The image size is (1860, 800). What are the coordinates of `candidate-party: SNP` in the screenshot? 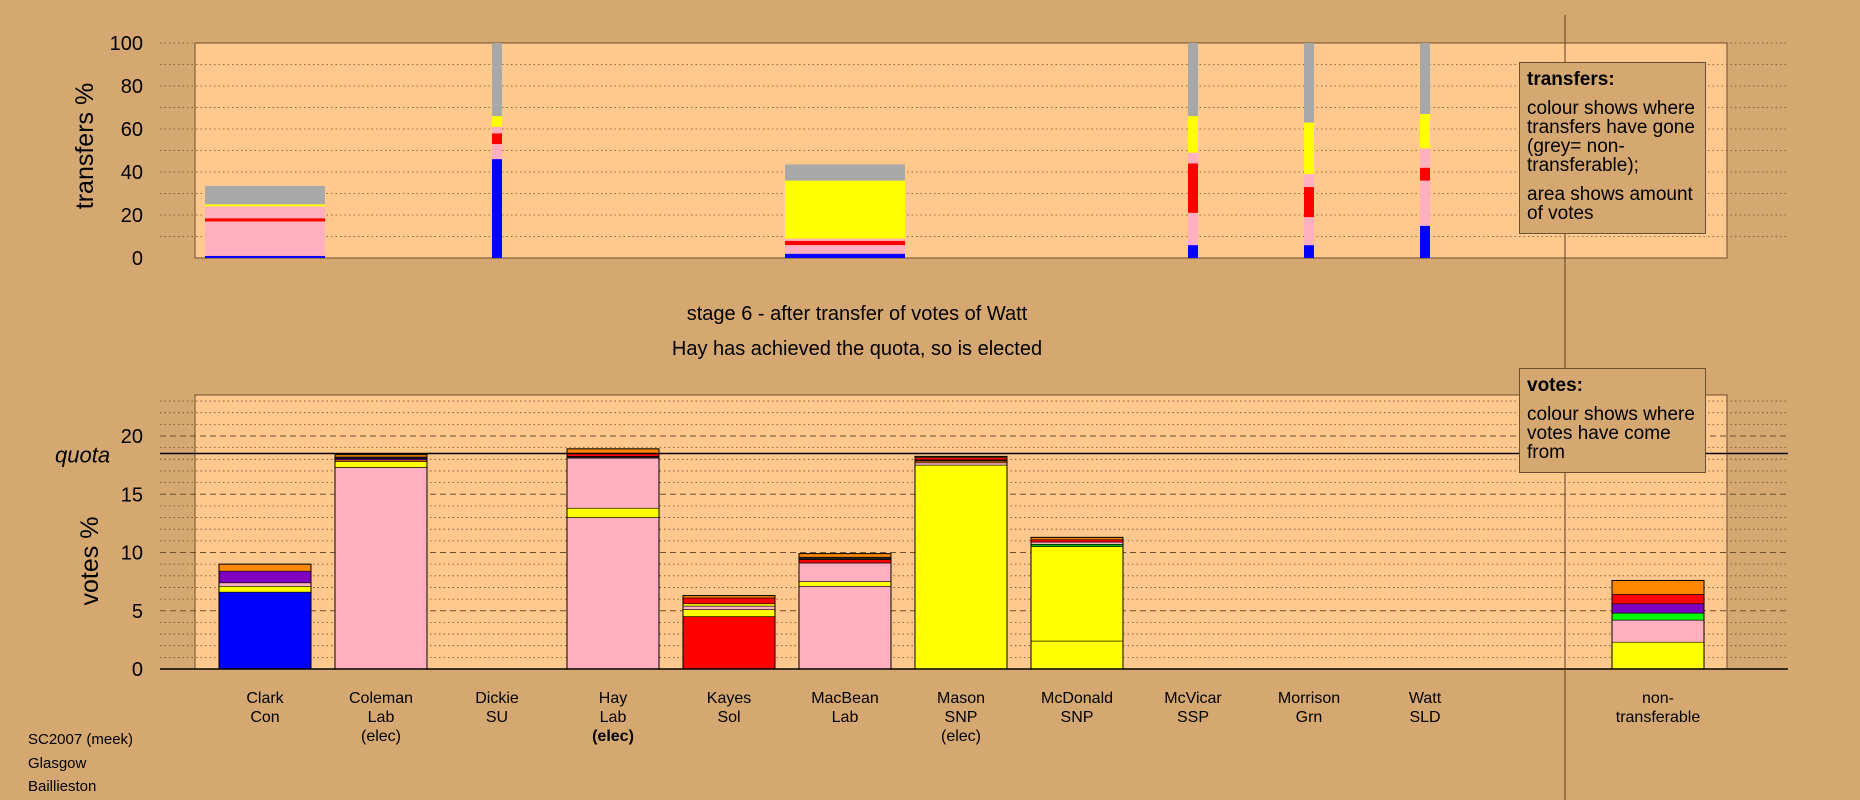 It's located at (1077, 717).